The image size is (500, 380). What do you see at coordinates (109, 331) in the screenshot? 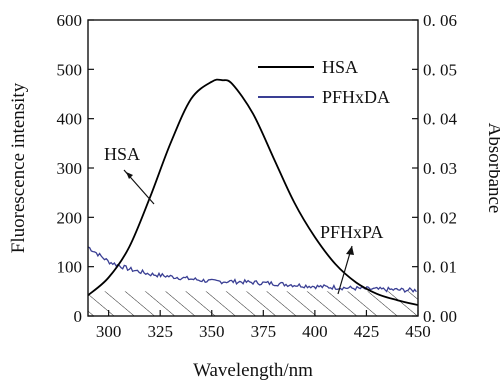
I see `x-tick-label: 300` at bounding box center [109, 331].